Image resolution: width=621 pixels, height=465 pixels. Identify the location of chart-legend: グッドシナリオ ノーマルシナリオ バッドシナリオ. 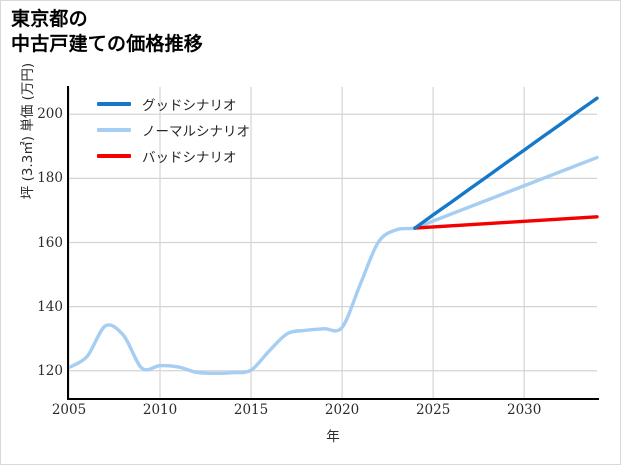
(173, 130).